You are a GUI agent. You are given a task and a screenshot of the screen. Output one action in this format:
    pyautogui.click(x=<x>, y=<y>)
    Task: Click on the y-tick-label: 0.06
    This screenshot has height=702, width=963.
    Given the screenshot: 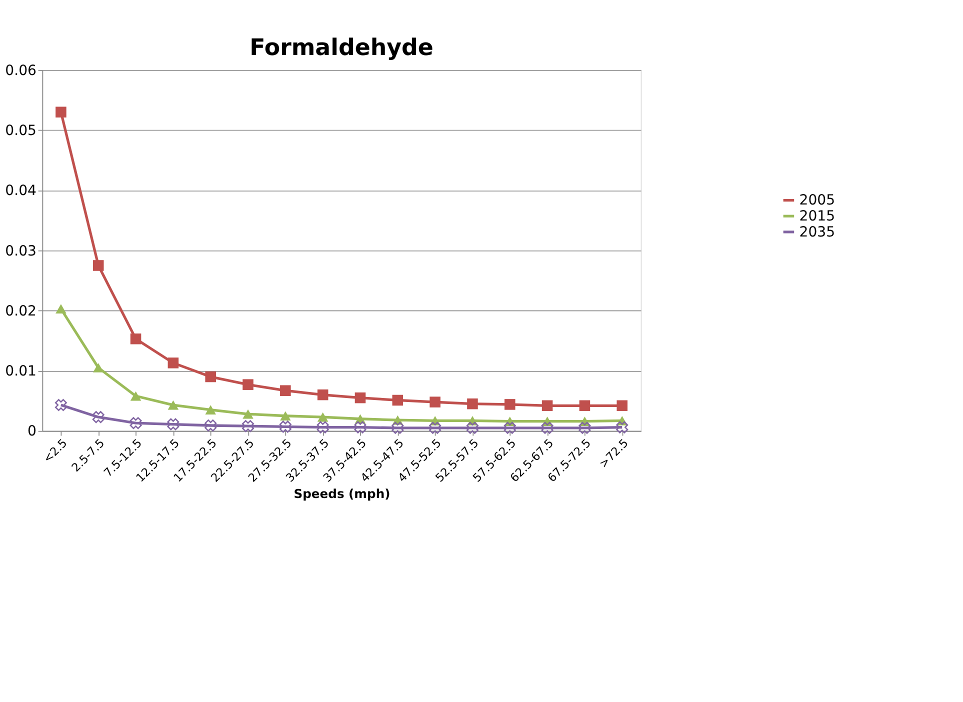 What is the action you would take?
    pyautogui.click(x=21, y=70)
    